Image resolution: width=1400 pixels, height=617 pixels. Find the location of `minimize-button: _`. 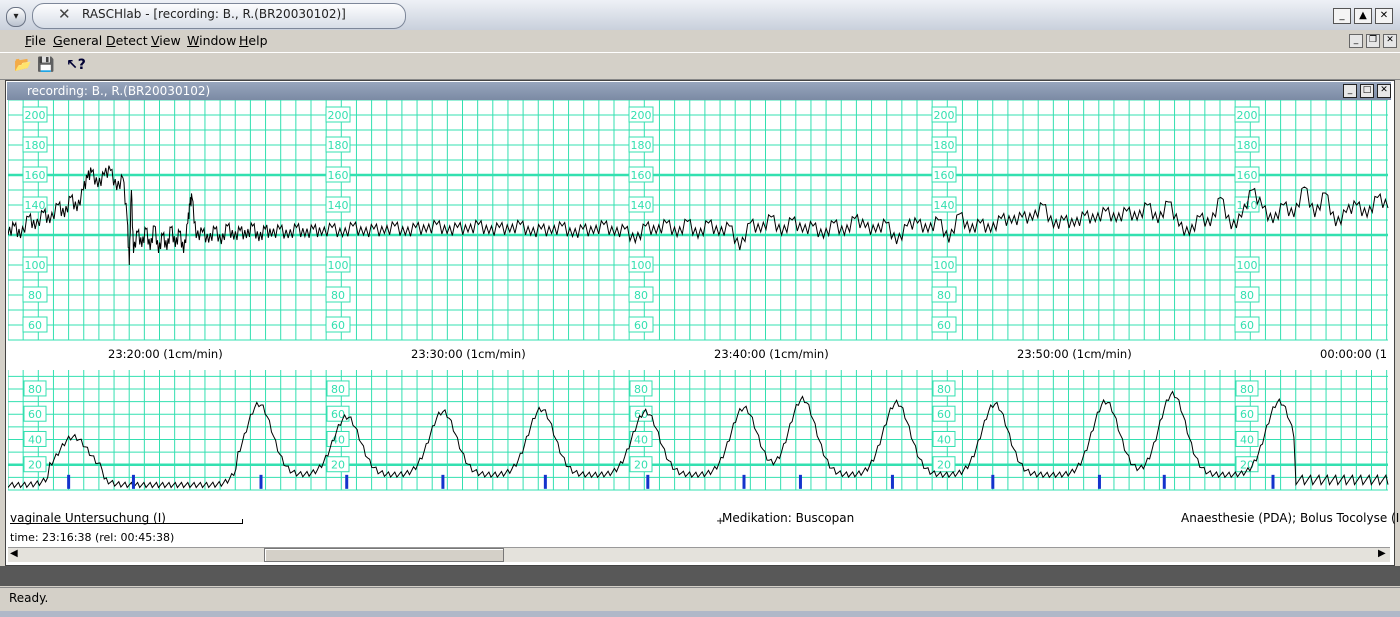

minimize-button: _ is located at coordinates (1342, 16).